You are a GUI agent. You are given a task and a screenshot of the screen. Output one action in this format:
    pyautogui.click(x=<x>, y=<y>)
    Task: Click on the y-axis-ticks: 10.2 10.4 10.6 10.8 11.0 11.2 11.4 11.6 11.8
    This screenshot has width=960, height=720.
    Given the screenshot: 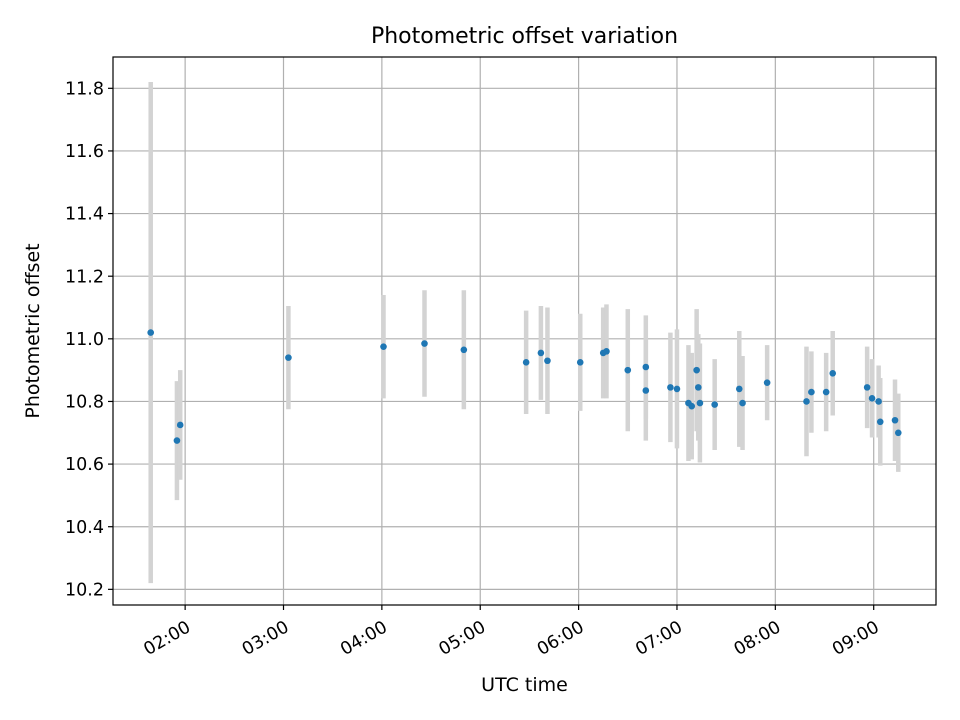 What is the action you would take?
    pyautogui.click(x=89, y=339)
    